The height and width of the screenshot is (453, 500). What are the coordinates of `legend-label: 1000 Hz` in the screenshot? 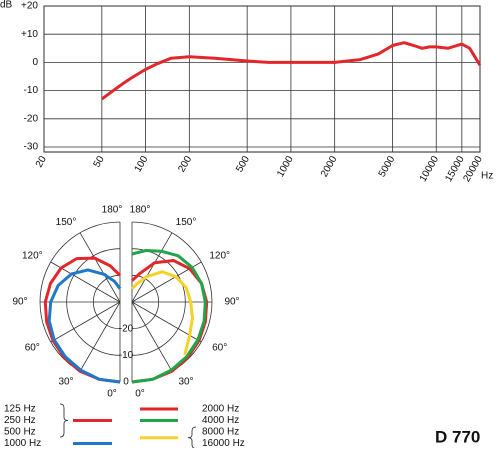 It's located at (22, 443).